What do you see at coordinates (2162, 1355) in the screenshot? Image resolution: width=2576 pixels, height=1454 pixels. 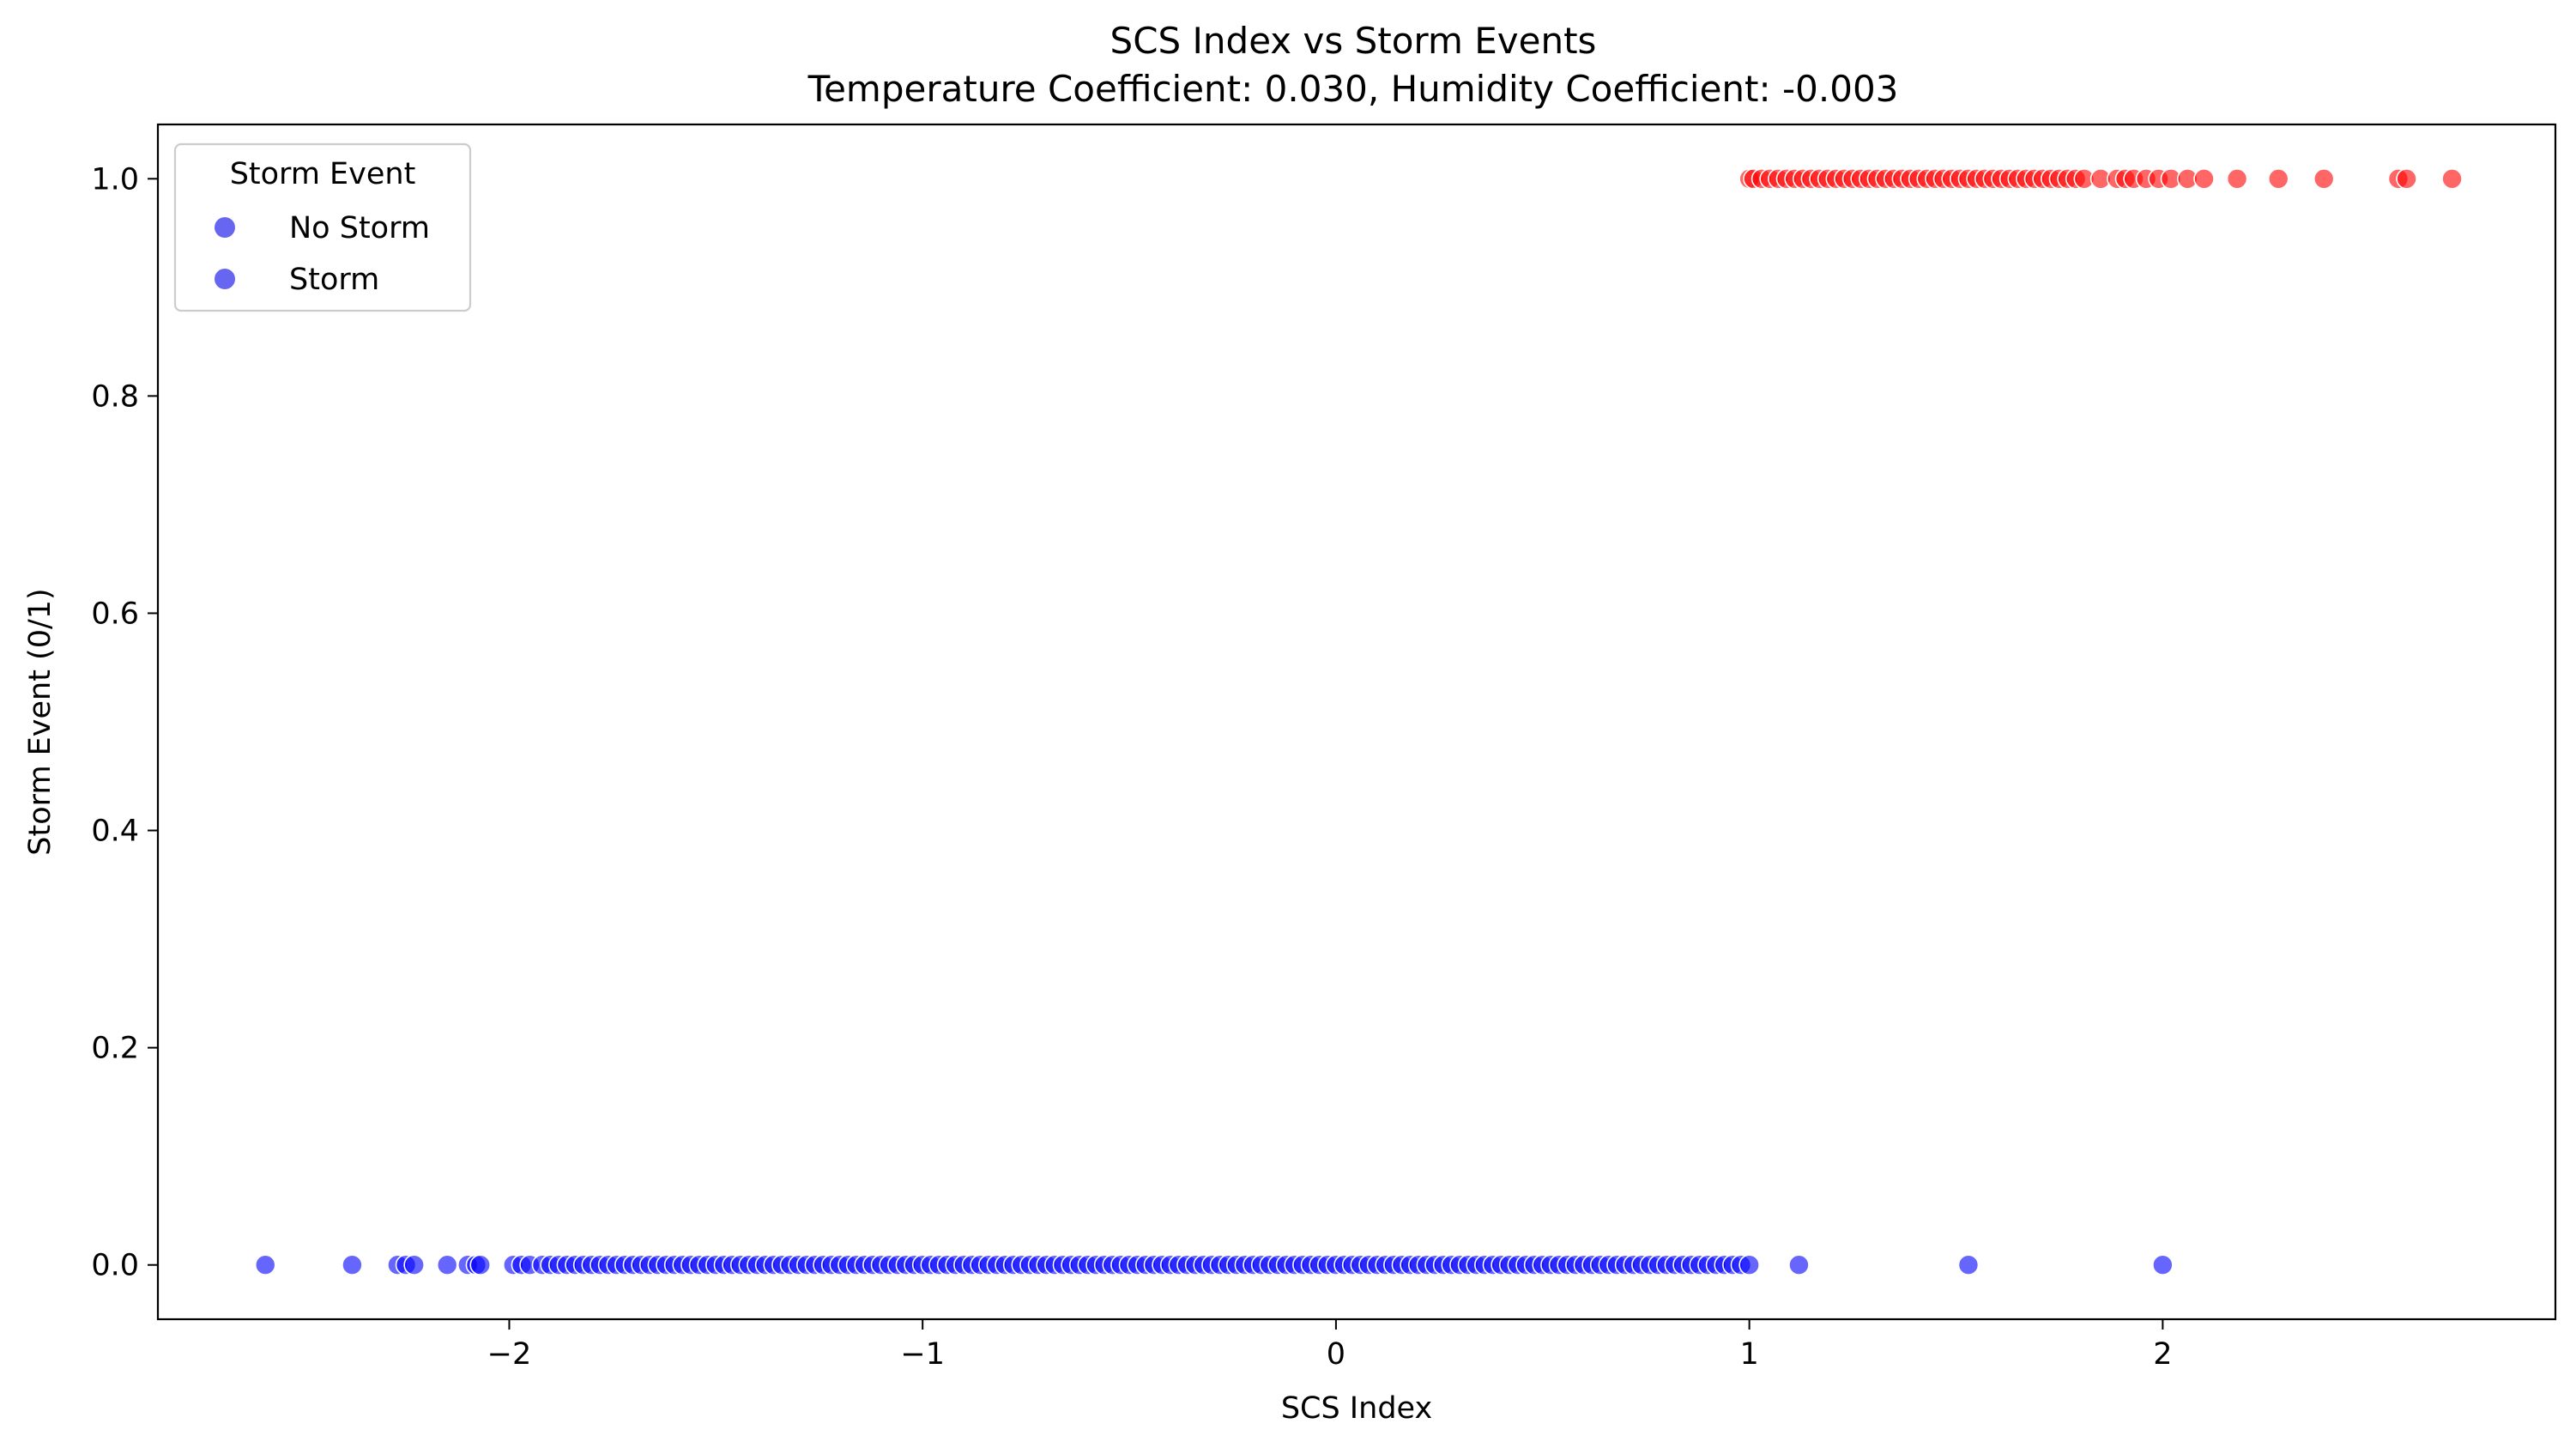 I see `x-tick-label: 2` at bounding box center [2162, 1355].